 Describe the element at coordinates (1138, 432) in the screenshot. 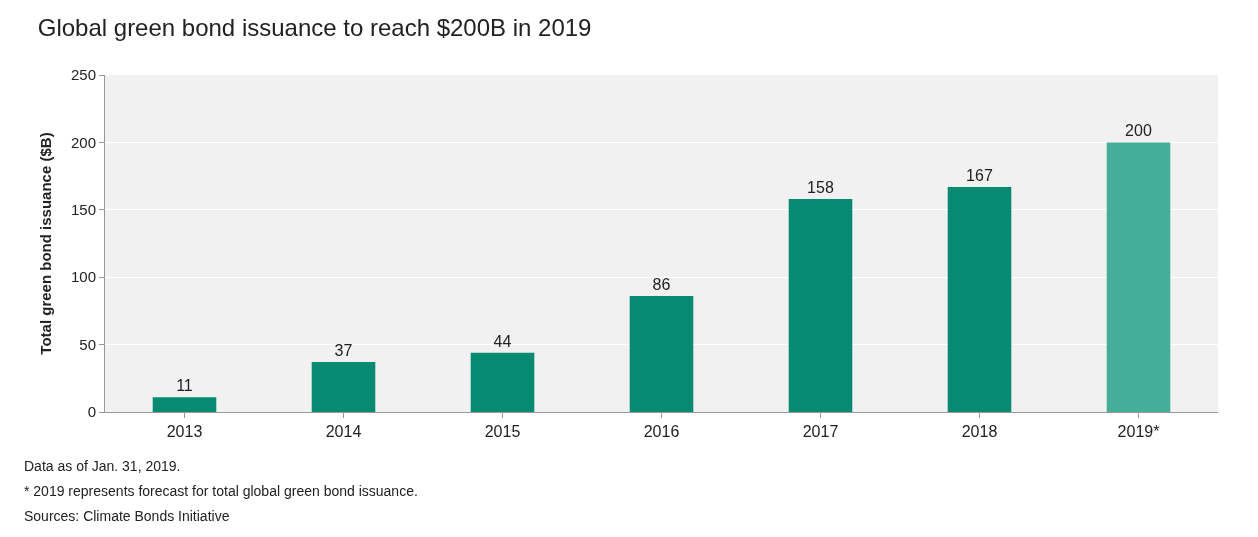

I see `x-tick-label: 2019*` at that location.